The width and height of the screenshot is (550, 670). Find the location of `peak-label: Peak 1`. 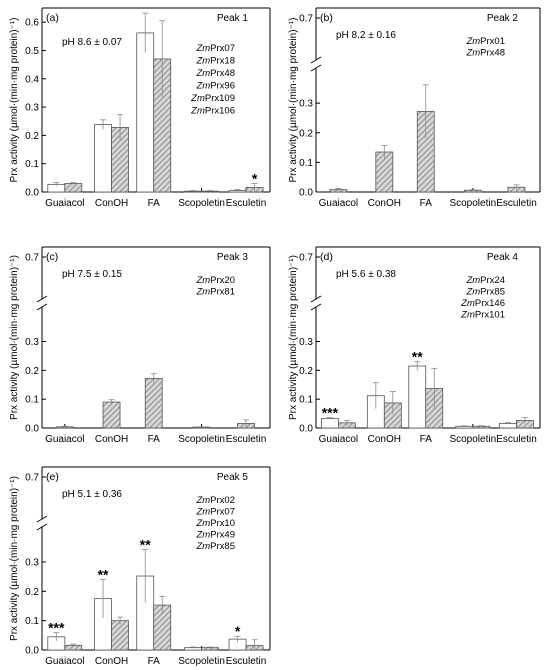

peak-label: Peak 1 is located at coordinates (233, 18).